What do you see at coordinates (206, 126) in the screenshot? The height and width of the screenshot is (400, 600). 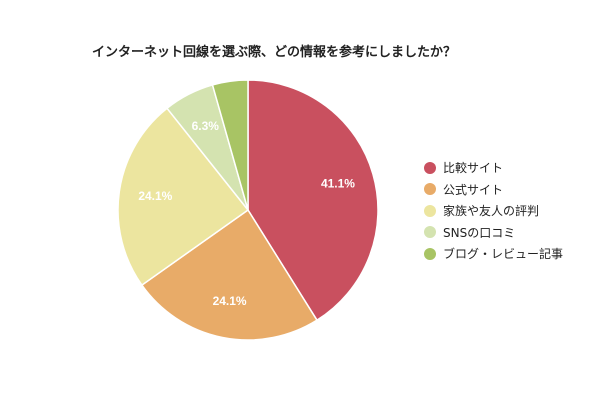 I see `slice-value-label-4: 6.3%` at bounding box center [206, 126].